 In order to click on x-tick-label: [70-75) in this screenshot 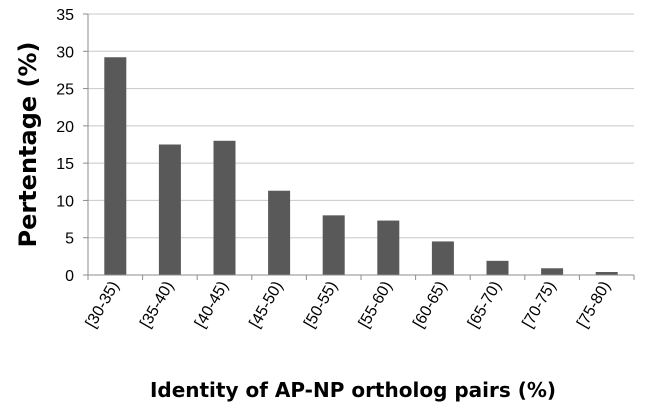, I will do `click(539, 305)`.